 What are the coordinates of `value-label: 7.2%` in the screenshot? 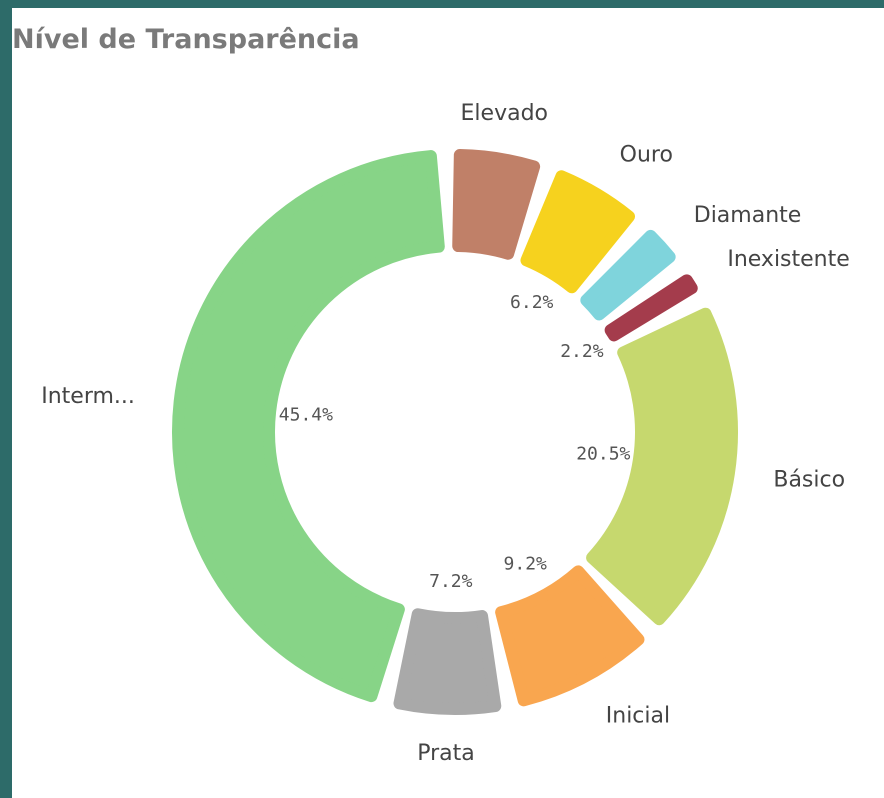 It's located at (451, 581).